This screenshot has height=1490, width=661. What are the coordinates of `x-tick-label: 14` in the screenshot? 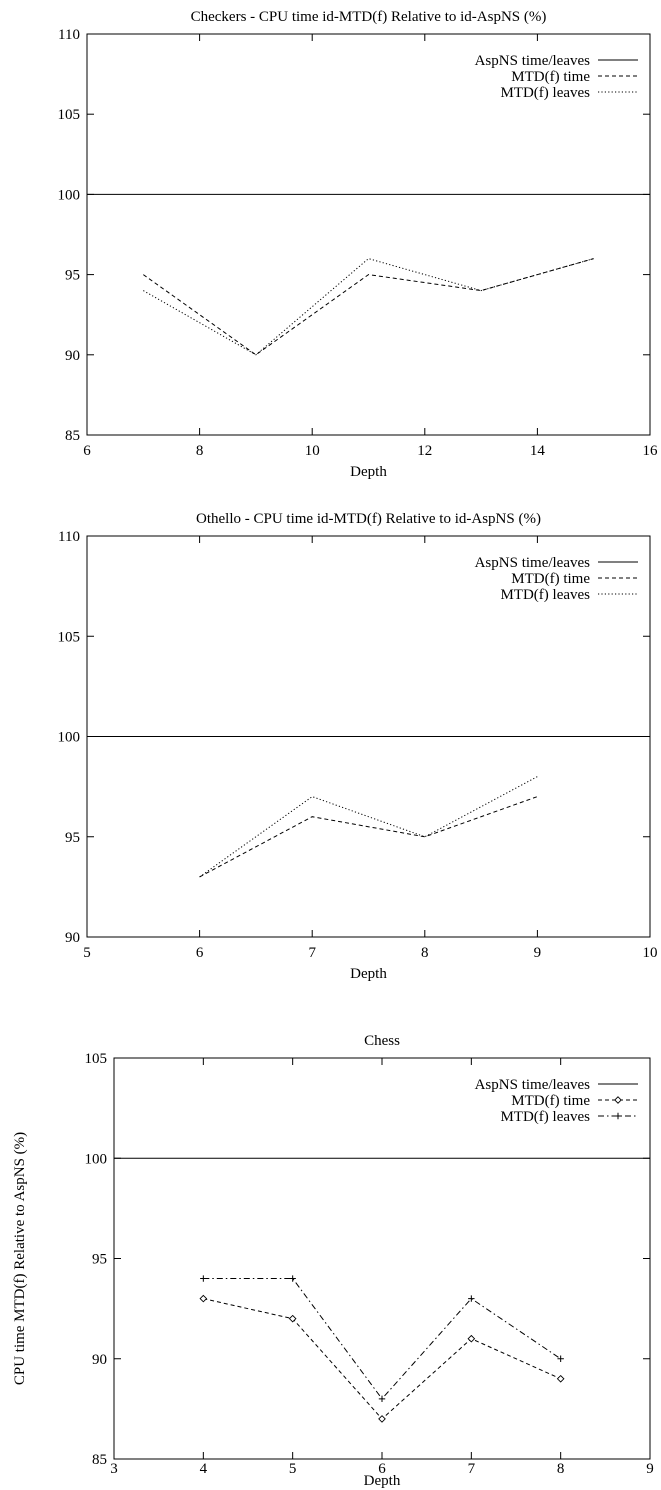 It's located at (538, 451).